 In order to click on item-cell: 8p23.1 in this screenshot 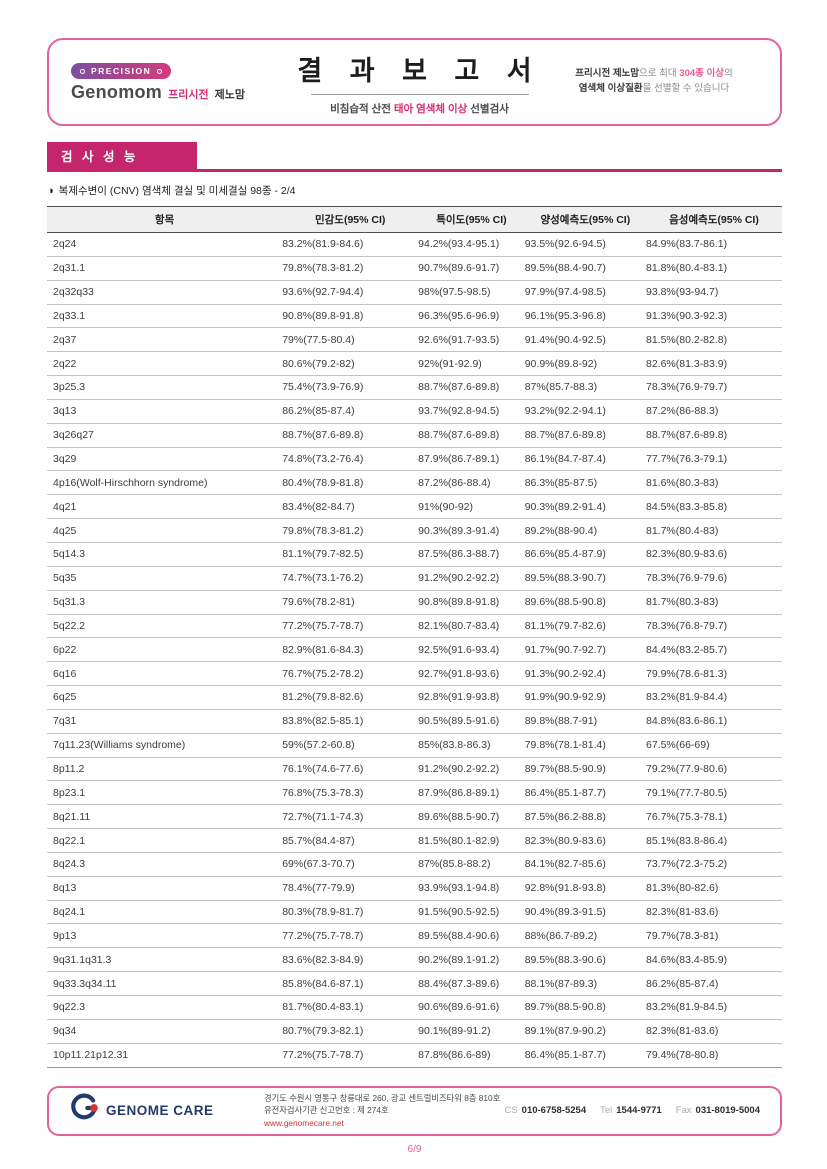, I will do `click(165, 793)`.